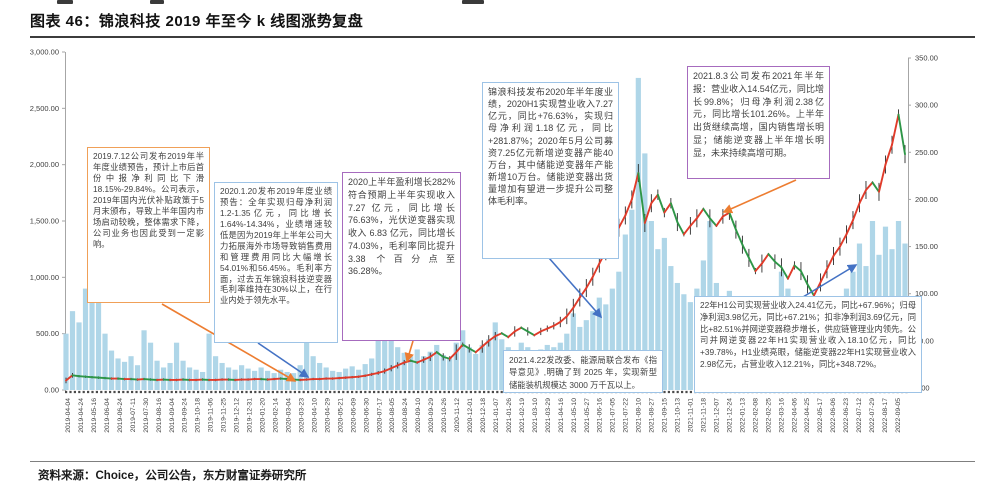  I want to click on svg-text: 250.00, so click(926, 152).